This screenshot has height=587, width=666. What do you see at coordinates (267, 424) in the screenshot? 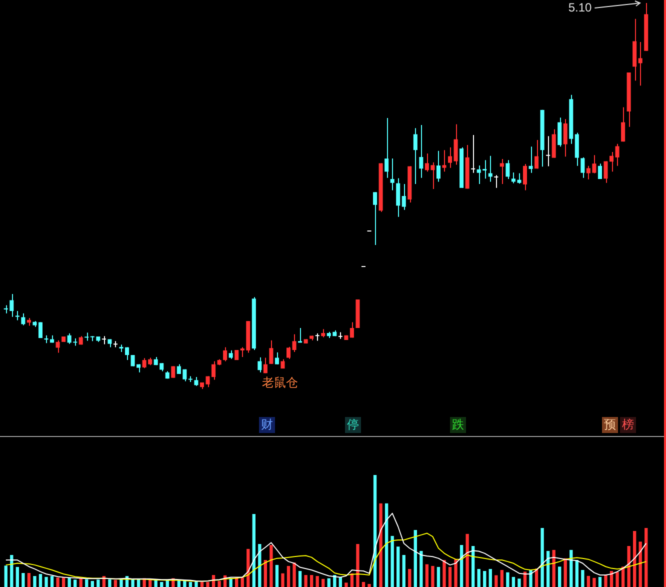
I see `text: 财` at bounding box center [267, 424].